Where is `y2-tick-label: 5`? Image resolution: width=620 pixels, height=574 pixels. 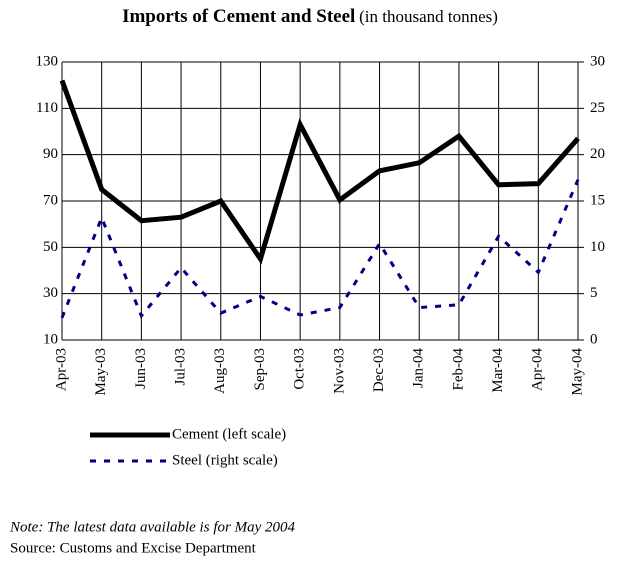 y2-tick-label: 5 is located at coordinates (594, 293).